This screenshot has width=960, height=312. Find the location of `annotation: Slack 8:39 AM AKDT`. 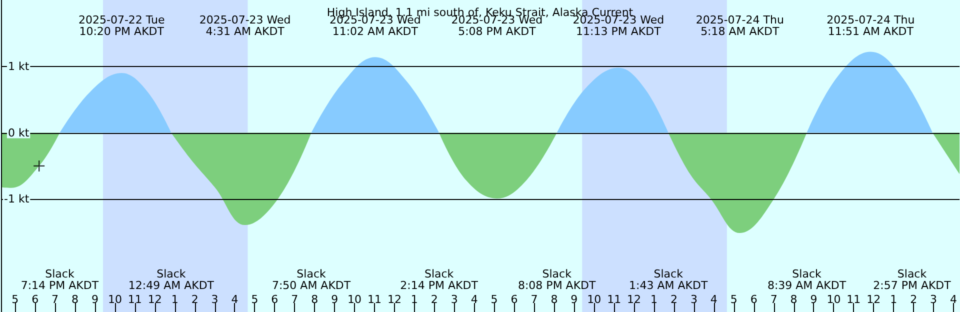

annotation: Slack 8:39 AM AKDT is located at coordinates (806, 279).